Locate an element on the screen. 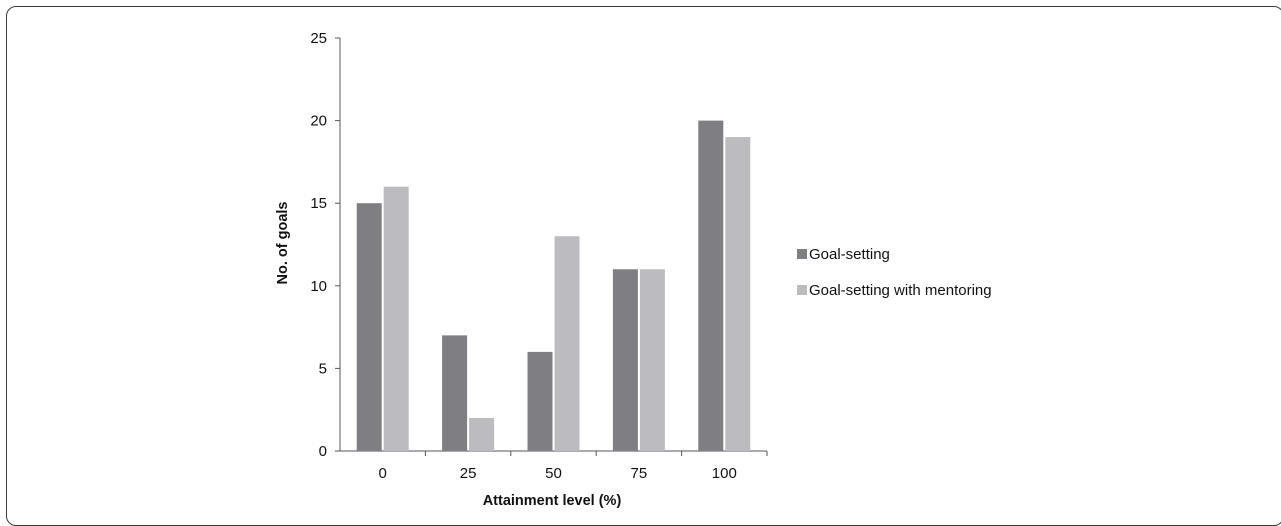 Image resolution: width=1281 pixels, height=526 pixels. y-tick-label: 0 is located at coordinates (323, 451).